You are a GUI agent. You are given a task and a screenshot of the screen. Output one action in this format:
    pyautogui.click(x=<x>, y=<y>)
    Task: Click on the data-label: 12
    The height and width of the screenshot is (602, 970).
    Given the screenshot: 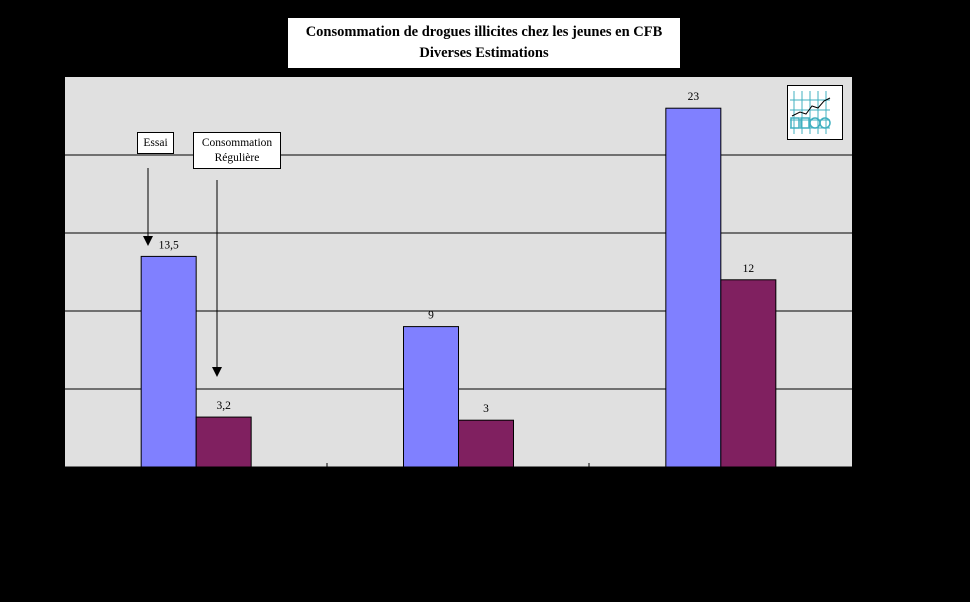 What is the action you would take?
    pyautogui.click(x=749, y=269)
    